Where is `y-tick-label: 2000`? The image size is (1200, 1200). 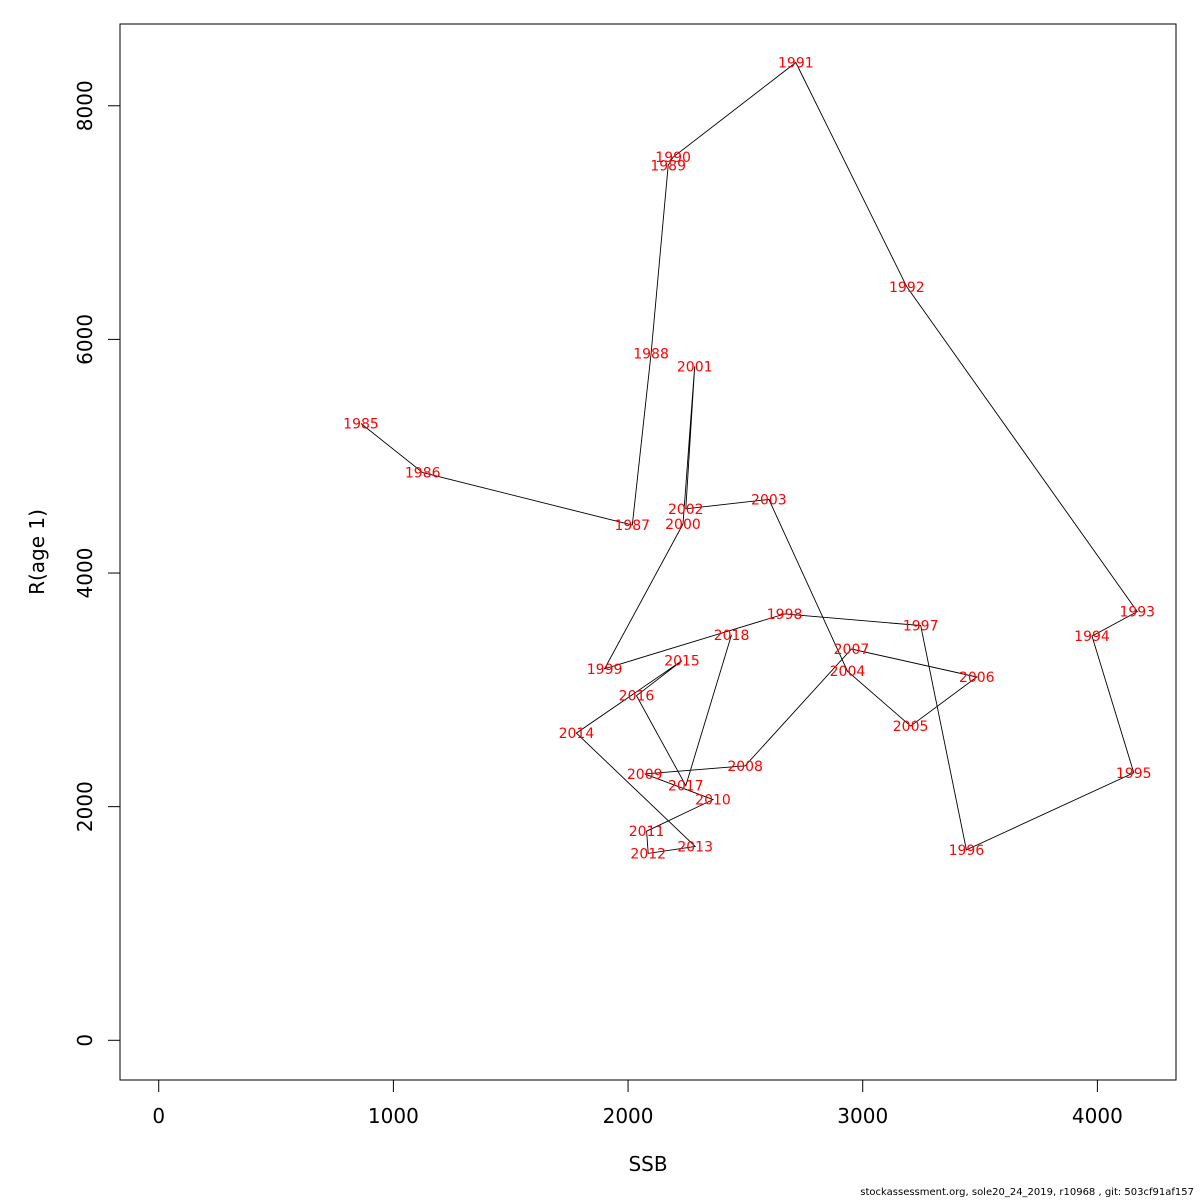 y-tick-label: 2000 is located at coordinates (85, 806).